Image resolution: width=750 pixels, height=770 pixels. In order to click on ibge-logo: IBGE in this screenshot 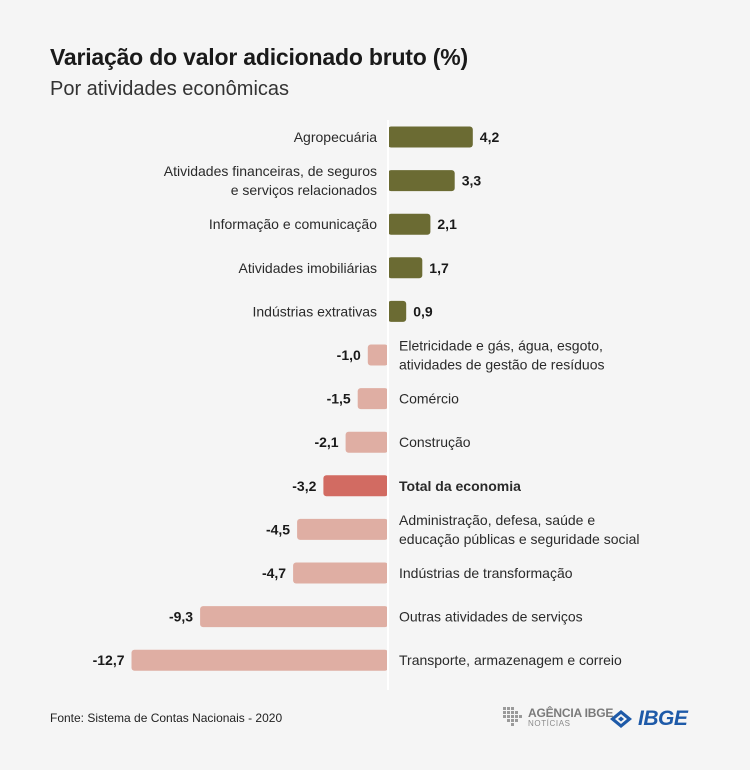, I will do `click(648, 719)`.